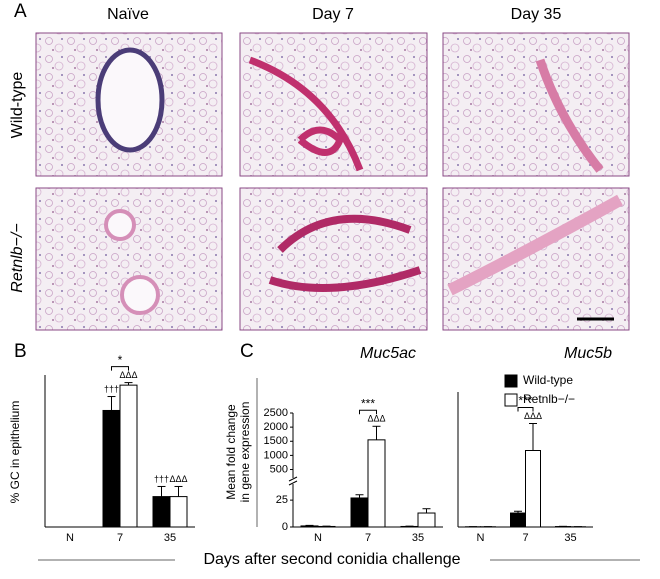 The height and width of the screenshot is (579, 660). What do you see at coordinates (368, 403) in the screenshot?
I see `annotation: ***` at bounding box center [368, 403].